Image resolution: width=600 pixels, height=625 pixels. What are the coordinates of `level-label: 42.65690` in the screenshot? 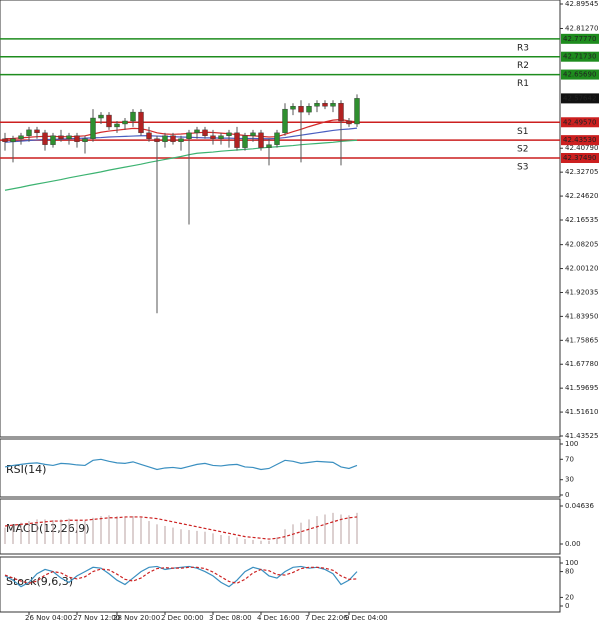 It's located at (579, 75).